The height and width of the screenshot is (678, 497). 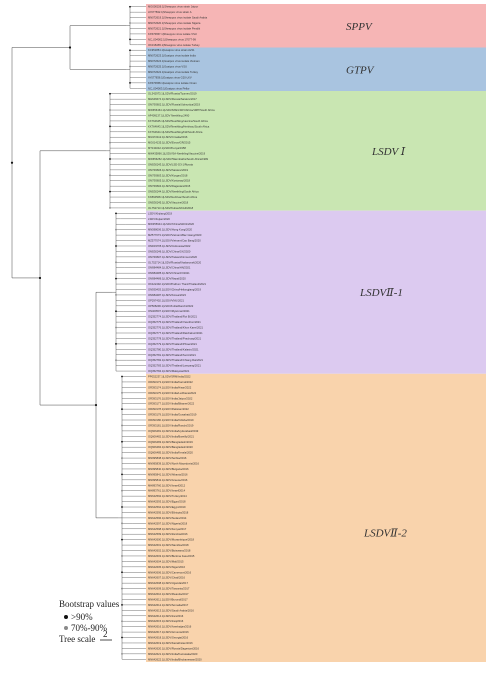 What do you see at coordinates (168, 534) in the screenshot?
I see `leaf-label: MN642599.1|LSDV/Zambia/2016` at bounding box center [168, 534].